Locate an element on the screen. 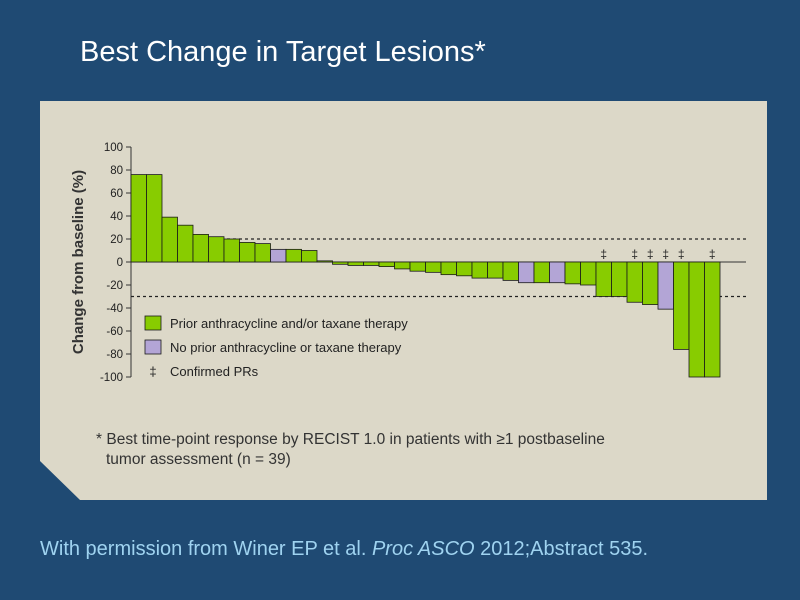  y-tick-label: -60 is located at coordinates (114, 332).